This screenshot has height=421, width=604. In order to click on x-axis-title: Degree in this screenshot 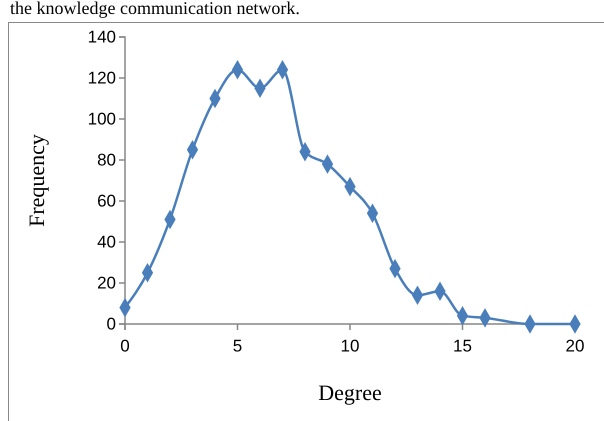, I will do `click(350, 392)`.